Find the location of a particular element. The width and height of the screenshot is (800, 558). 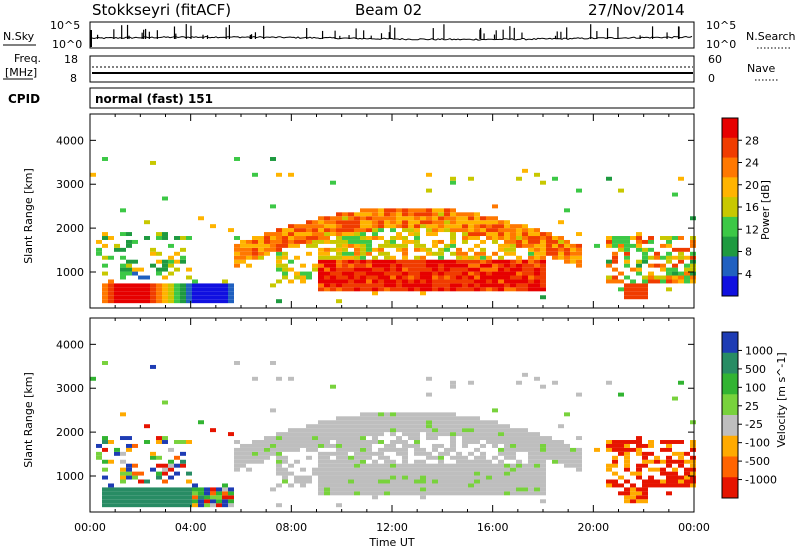

colorbar-tick-label: -100 is located at coordinates (757, 443).